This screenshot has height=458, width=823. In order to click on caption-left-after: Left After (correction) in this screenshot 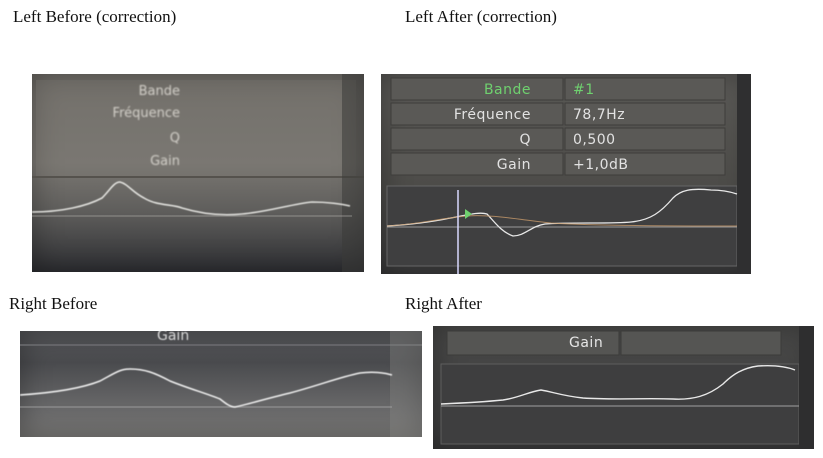, I will do `click(481, 16)`.